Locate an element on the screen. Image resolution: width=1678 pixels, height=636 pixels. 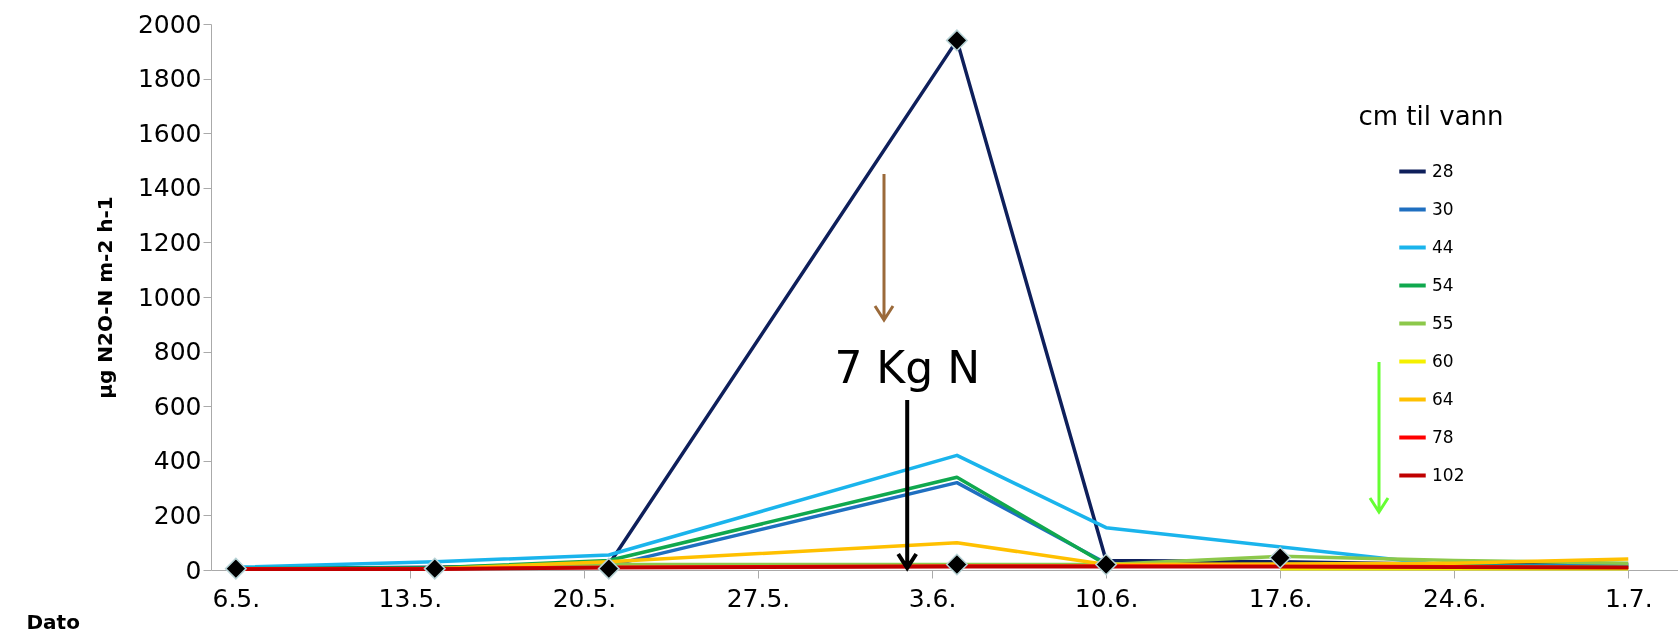
x-tick-label: 3.6. is located at coordinates (932, 598).